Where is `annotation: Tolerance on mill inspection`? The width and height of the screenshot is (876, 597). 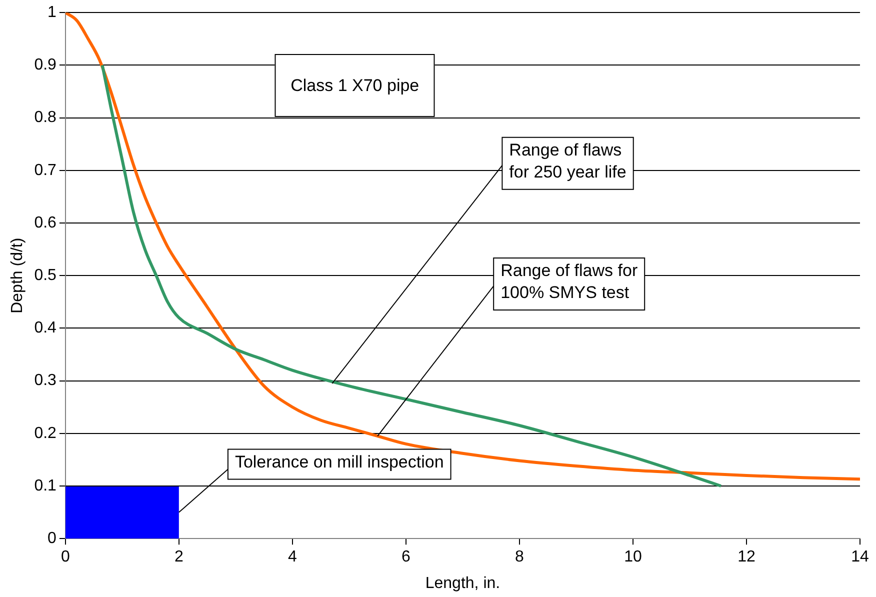 annotation: Tolerance on mill inspection is located at coordinates (339, 462).